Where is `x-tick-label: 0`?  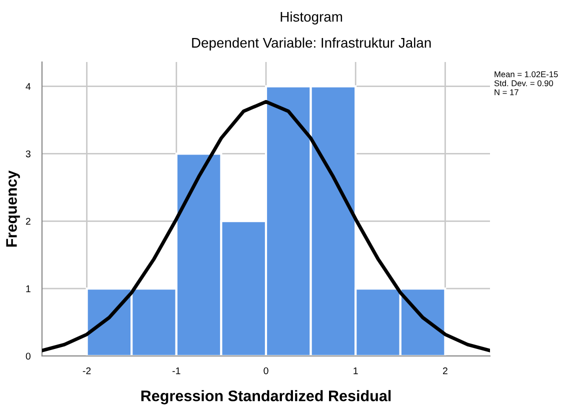 x-tick-label: 0 is located at coordinates (266, 370).